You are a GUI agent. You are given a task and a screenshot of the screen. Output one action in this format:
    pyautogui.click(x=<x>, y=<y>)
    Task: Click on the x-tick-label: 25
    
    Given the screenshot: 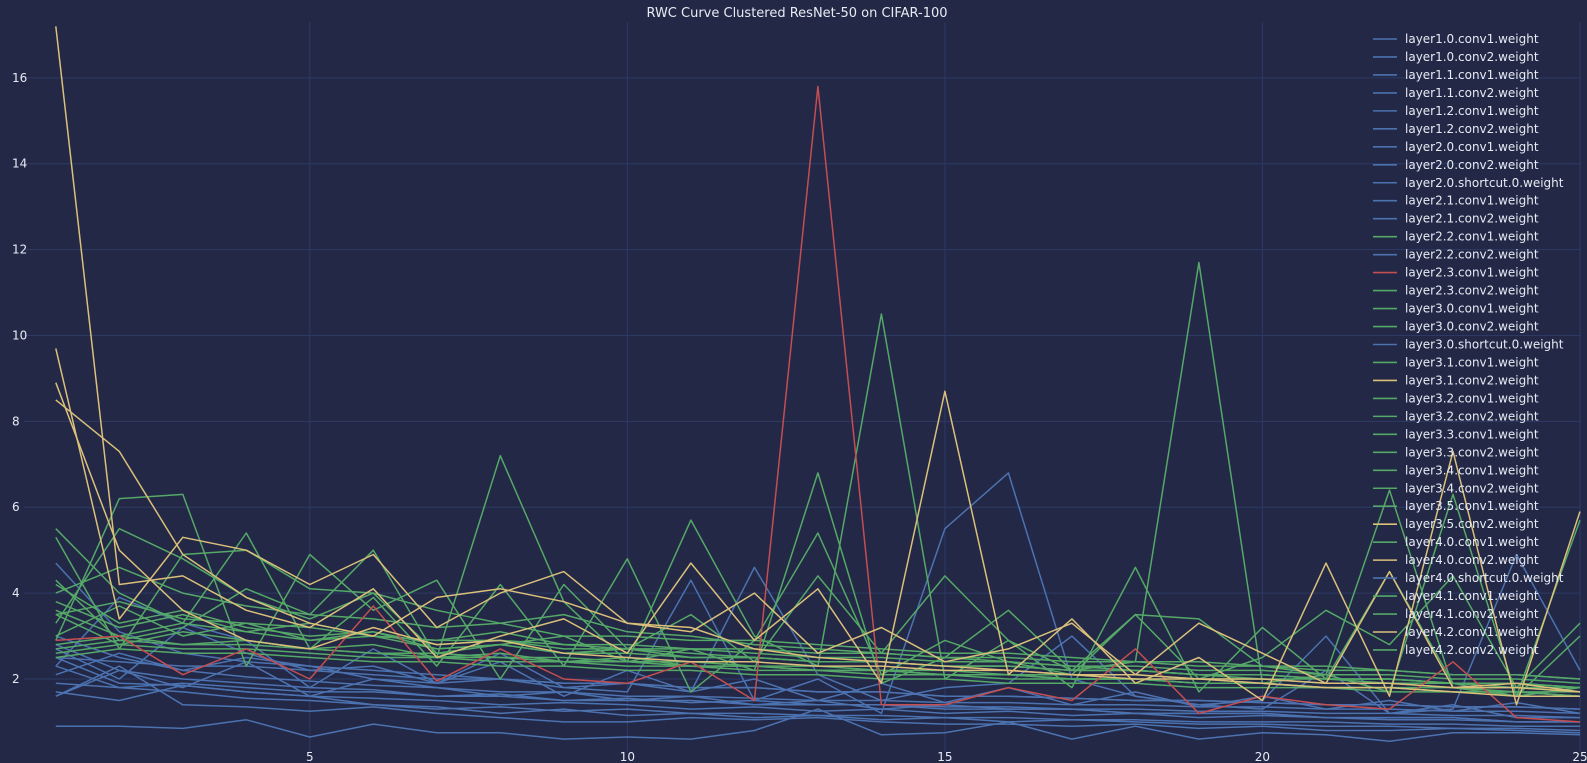 What is the action you would take?
    pyautogui.click(x=1579, y=756)
    